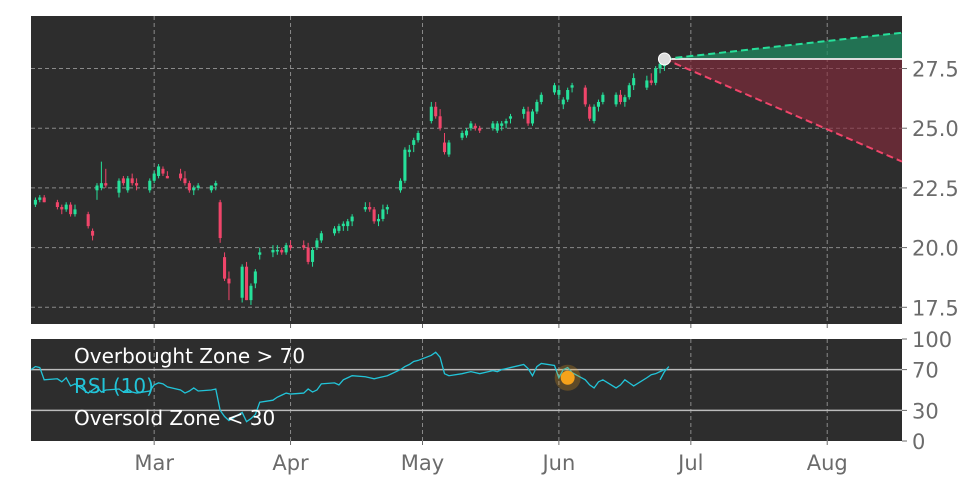 The image size is (972, 486). What do you see at coordinates (918, 442) in the screenshot?
I see `rsi-y-tick-label: 0` at bounding box center [918, 442].